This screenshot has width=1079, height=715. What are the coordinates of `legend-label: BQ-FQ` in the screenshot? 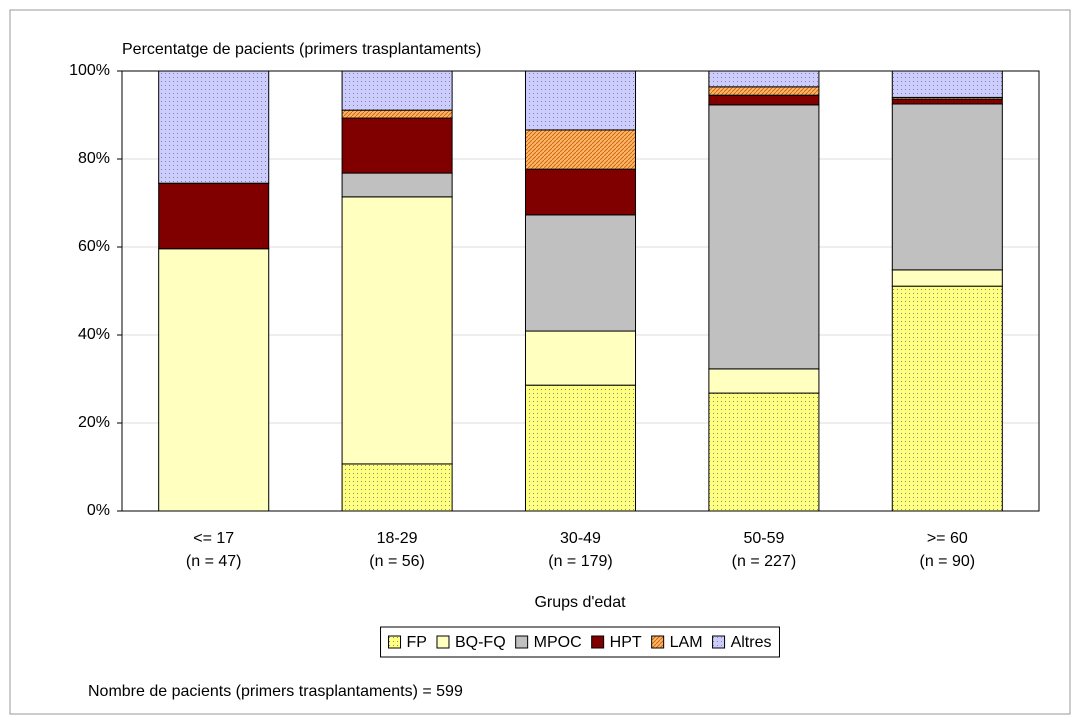 It's located at (480, 642).